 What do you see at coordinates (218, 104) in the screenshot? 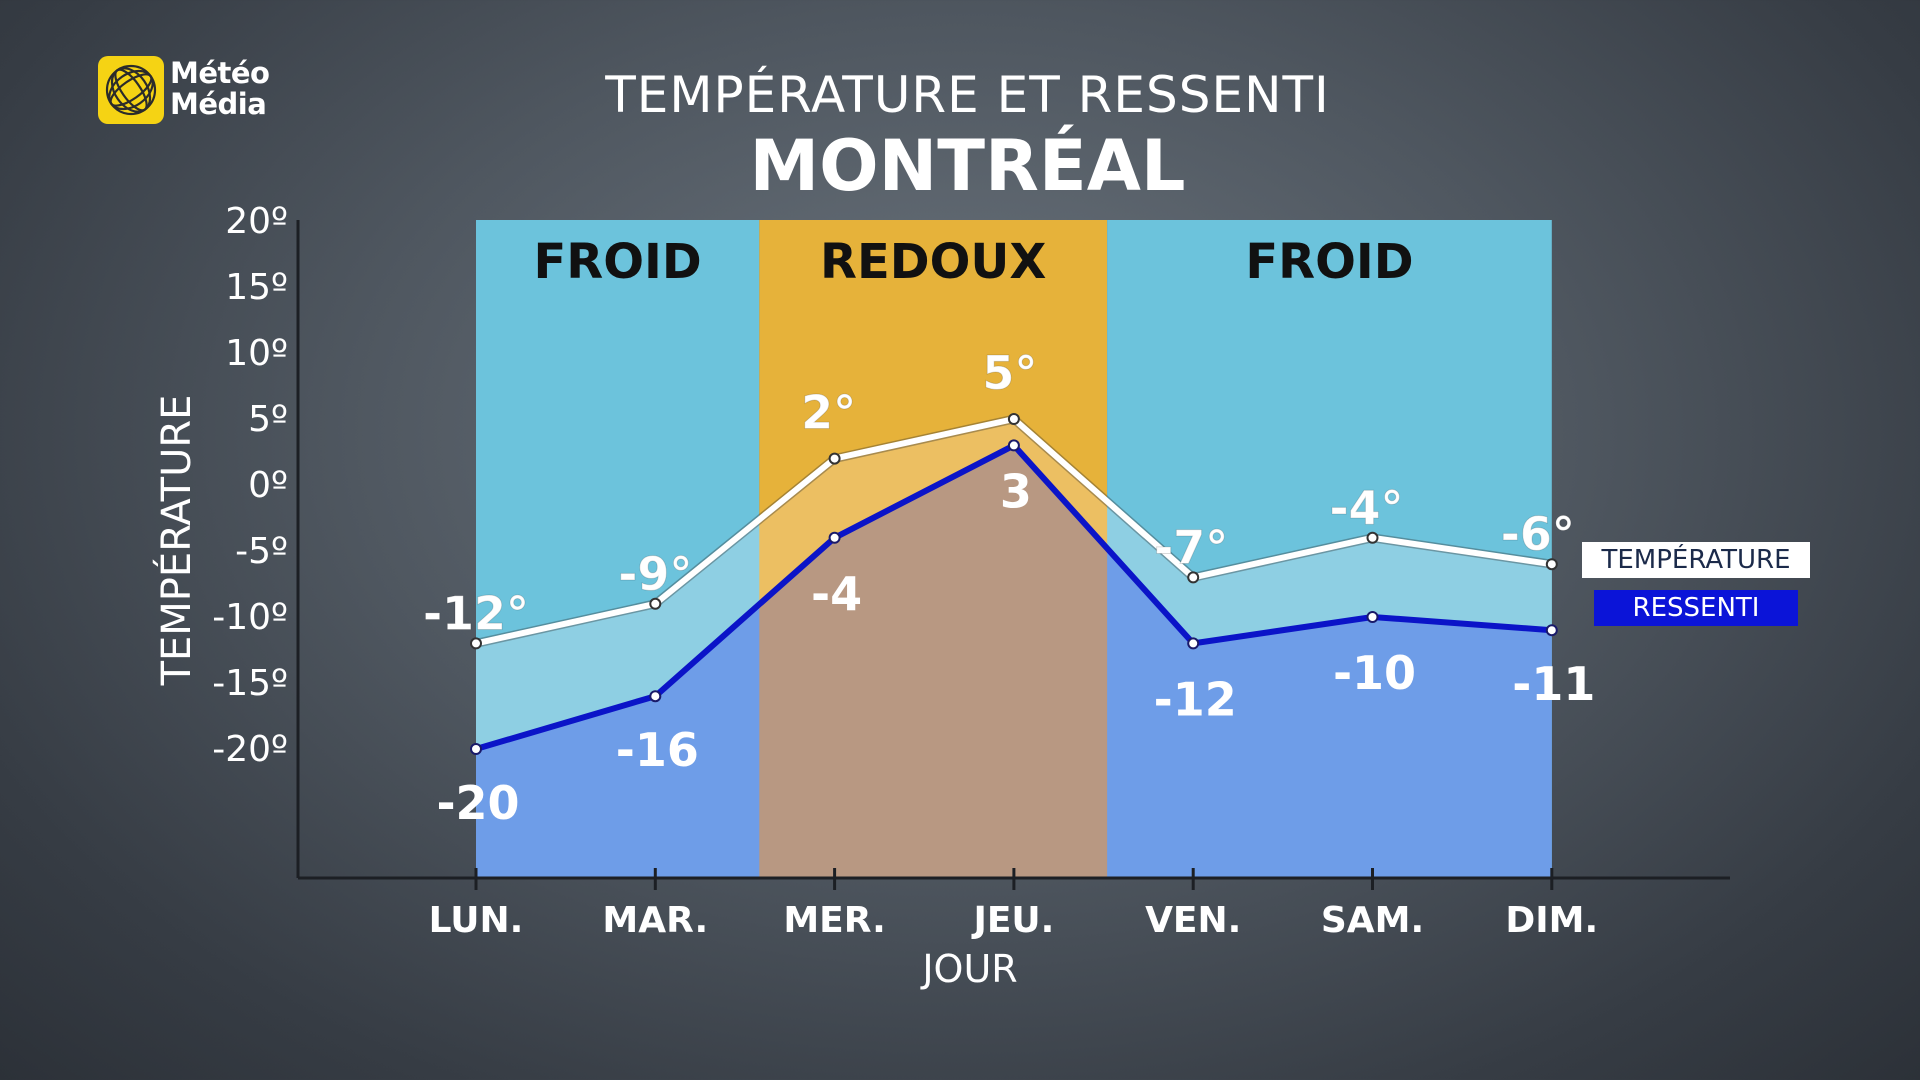
I see `logo-line-2: Média` at bounding box center [218, 104].